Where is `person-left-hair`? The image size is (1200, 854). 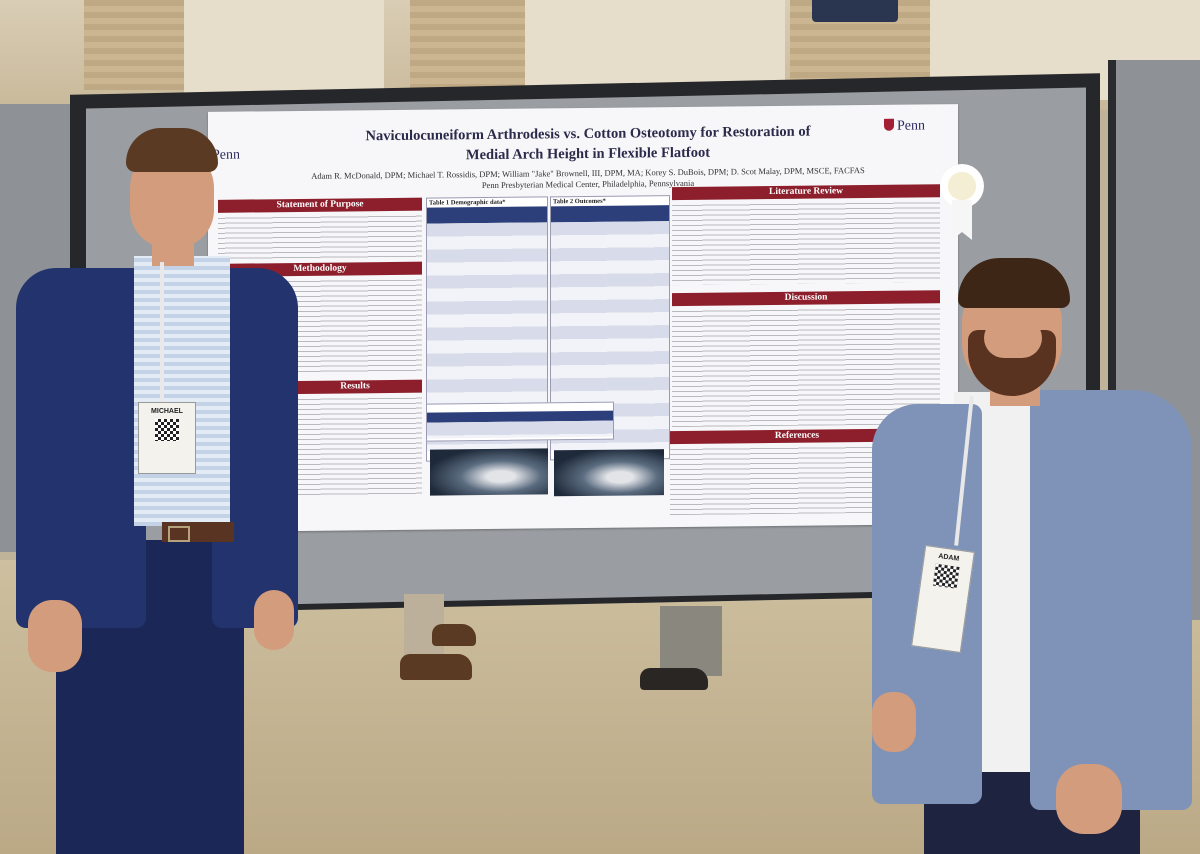
person-left-hair is located at coordinates (172, 150).